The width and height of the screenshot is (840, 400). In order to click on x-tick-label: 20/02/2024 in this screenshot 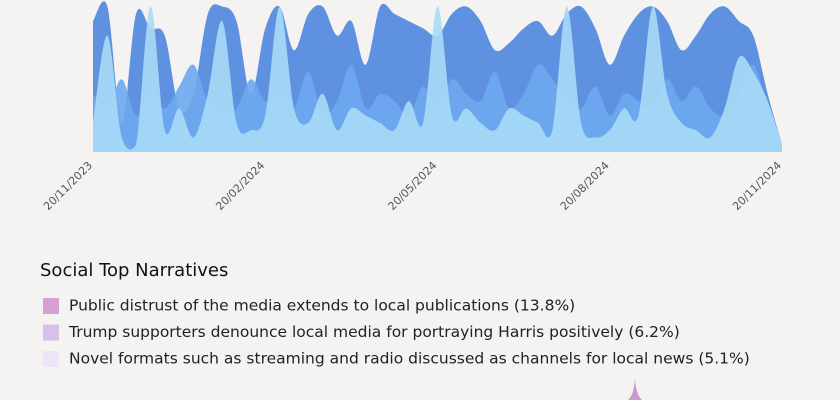, I will do `click(240, 186)`.